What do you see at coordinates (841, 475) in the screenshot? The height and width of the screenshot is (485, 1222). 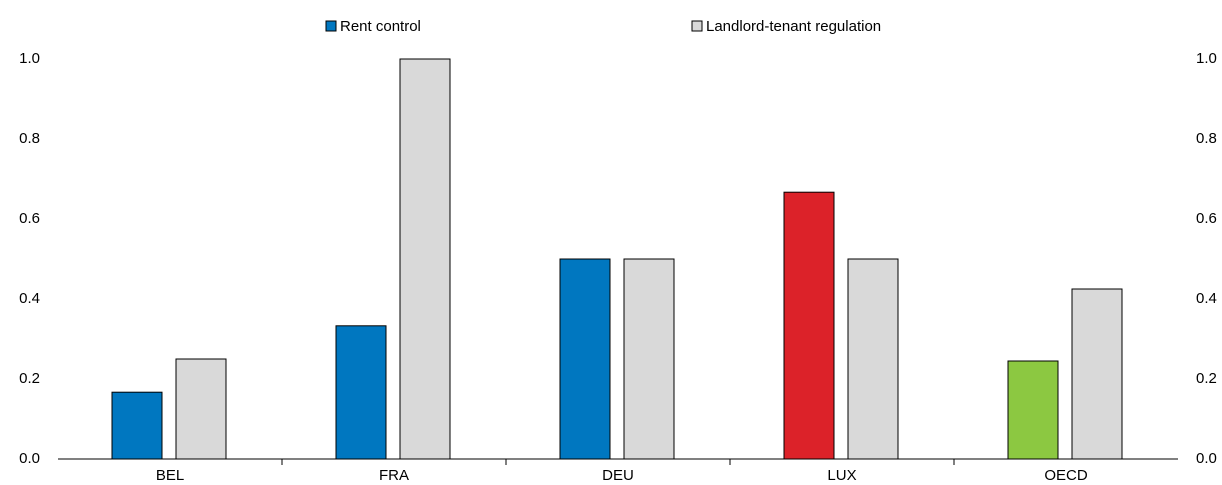 I see `x-tick-label: LUX` at bounding box center [841, 475].